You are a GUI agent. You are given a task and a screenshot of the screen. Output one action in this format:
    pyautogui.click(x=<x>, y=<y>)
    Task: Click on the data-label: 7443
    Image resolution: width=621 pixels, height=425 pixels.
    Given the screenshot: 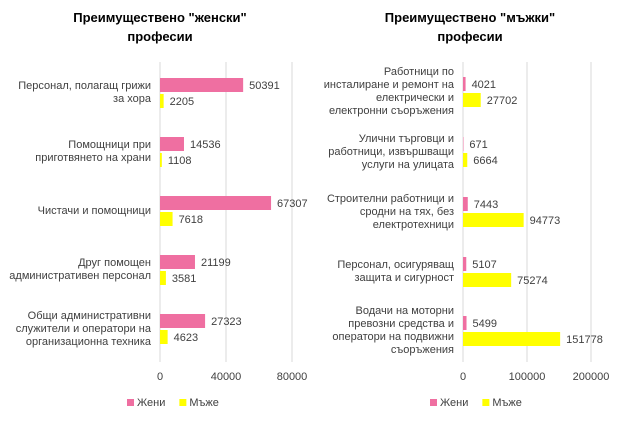 What is the action you would take?
    pyautogui.click(x=486, y=205)
    